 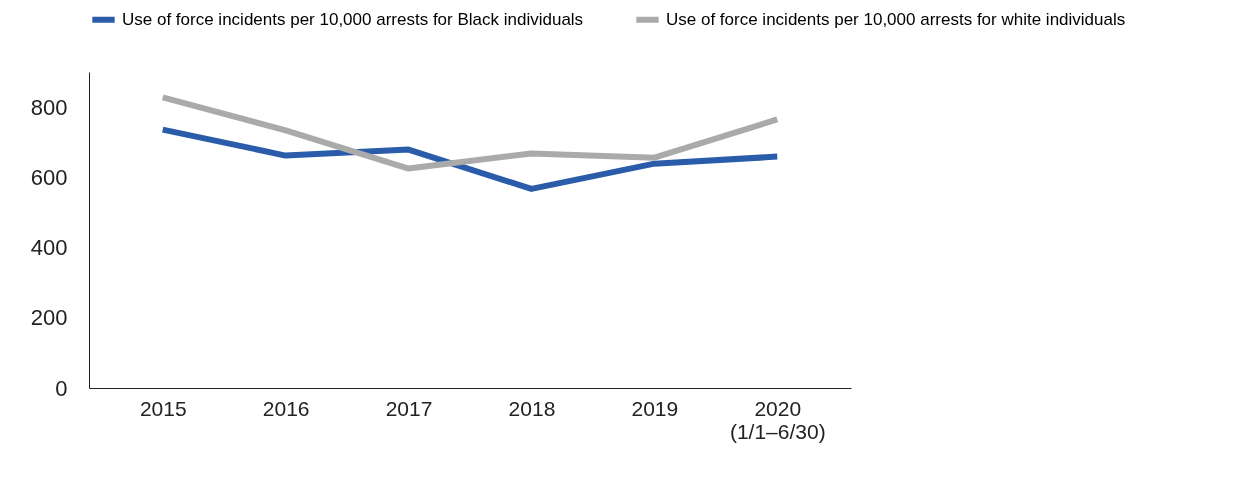 I want to click on x-tick-label: 2015, so click(x=163, y=408).